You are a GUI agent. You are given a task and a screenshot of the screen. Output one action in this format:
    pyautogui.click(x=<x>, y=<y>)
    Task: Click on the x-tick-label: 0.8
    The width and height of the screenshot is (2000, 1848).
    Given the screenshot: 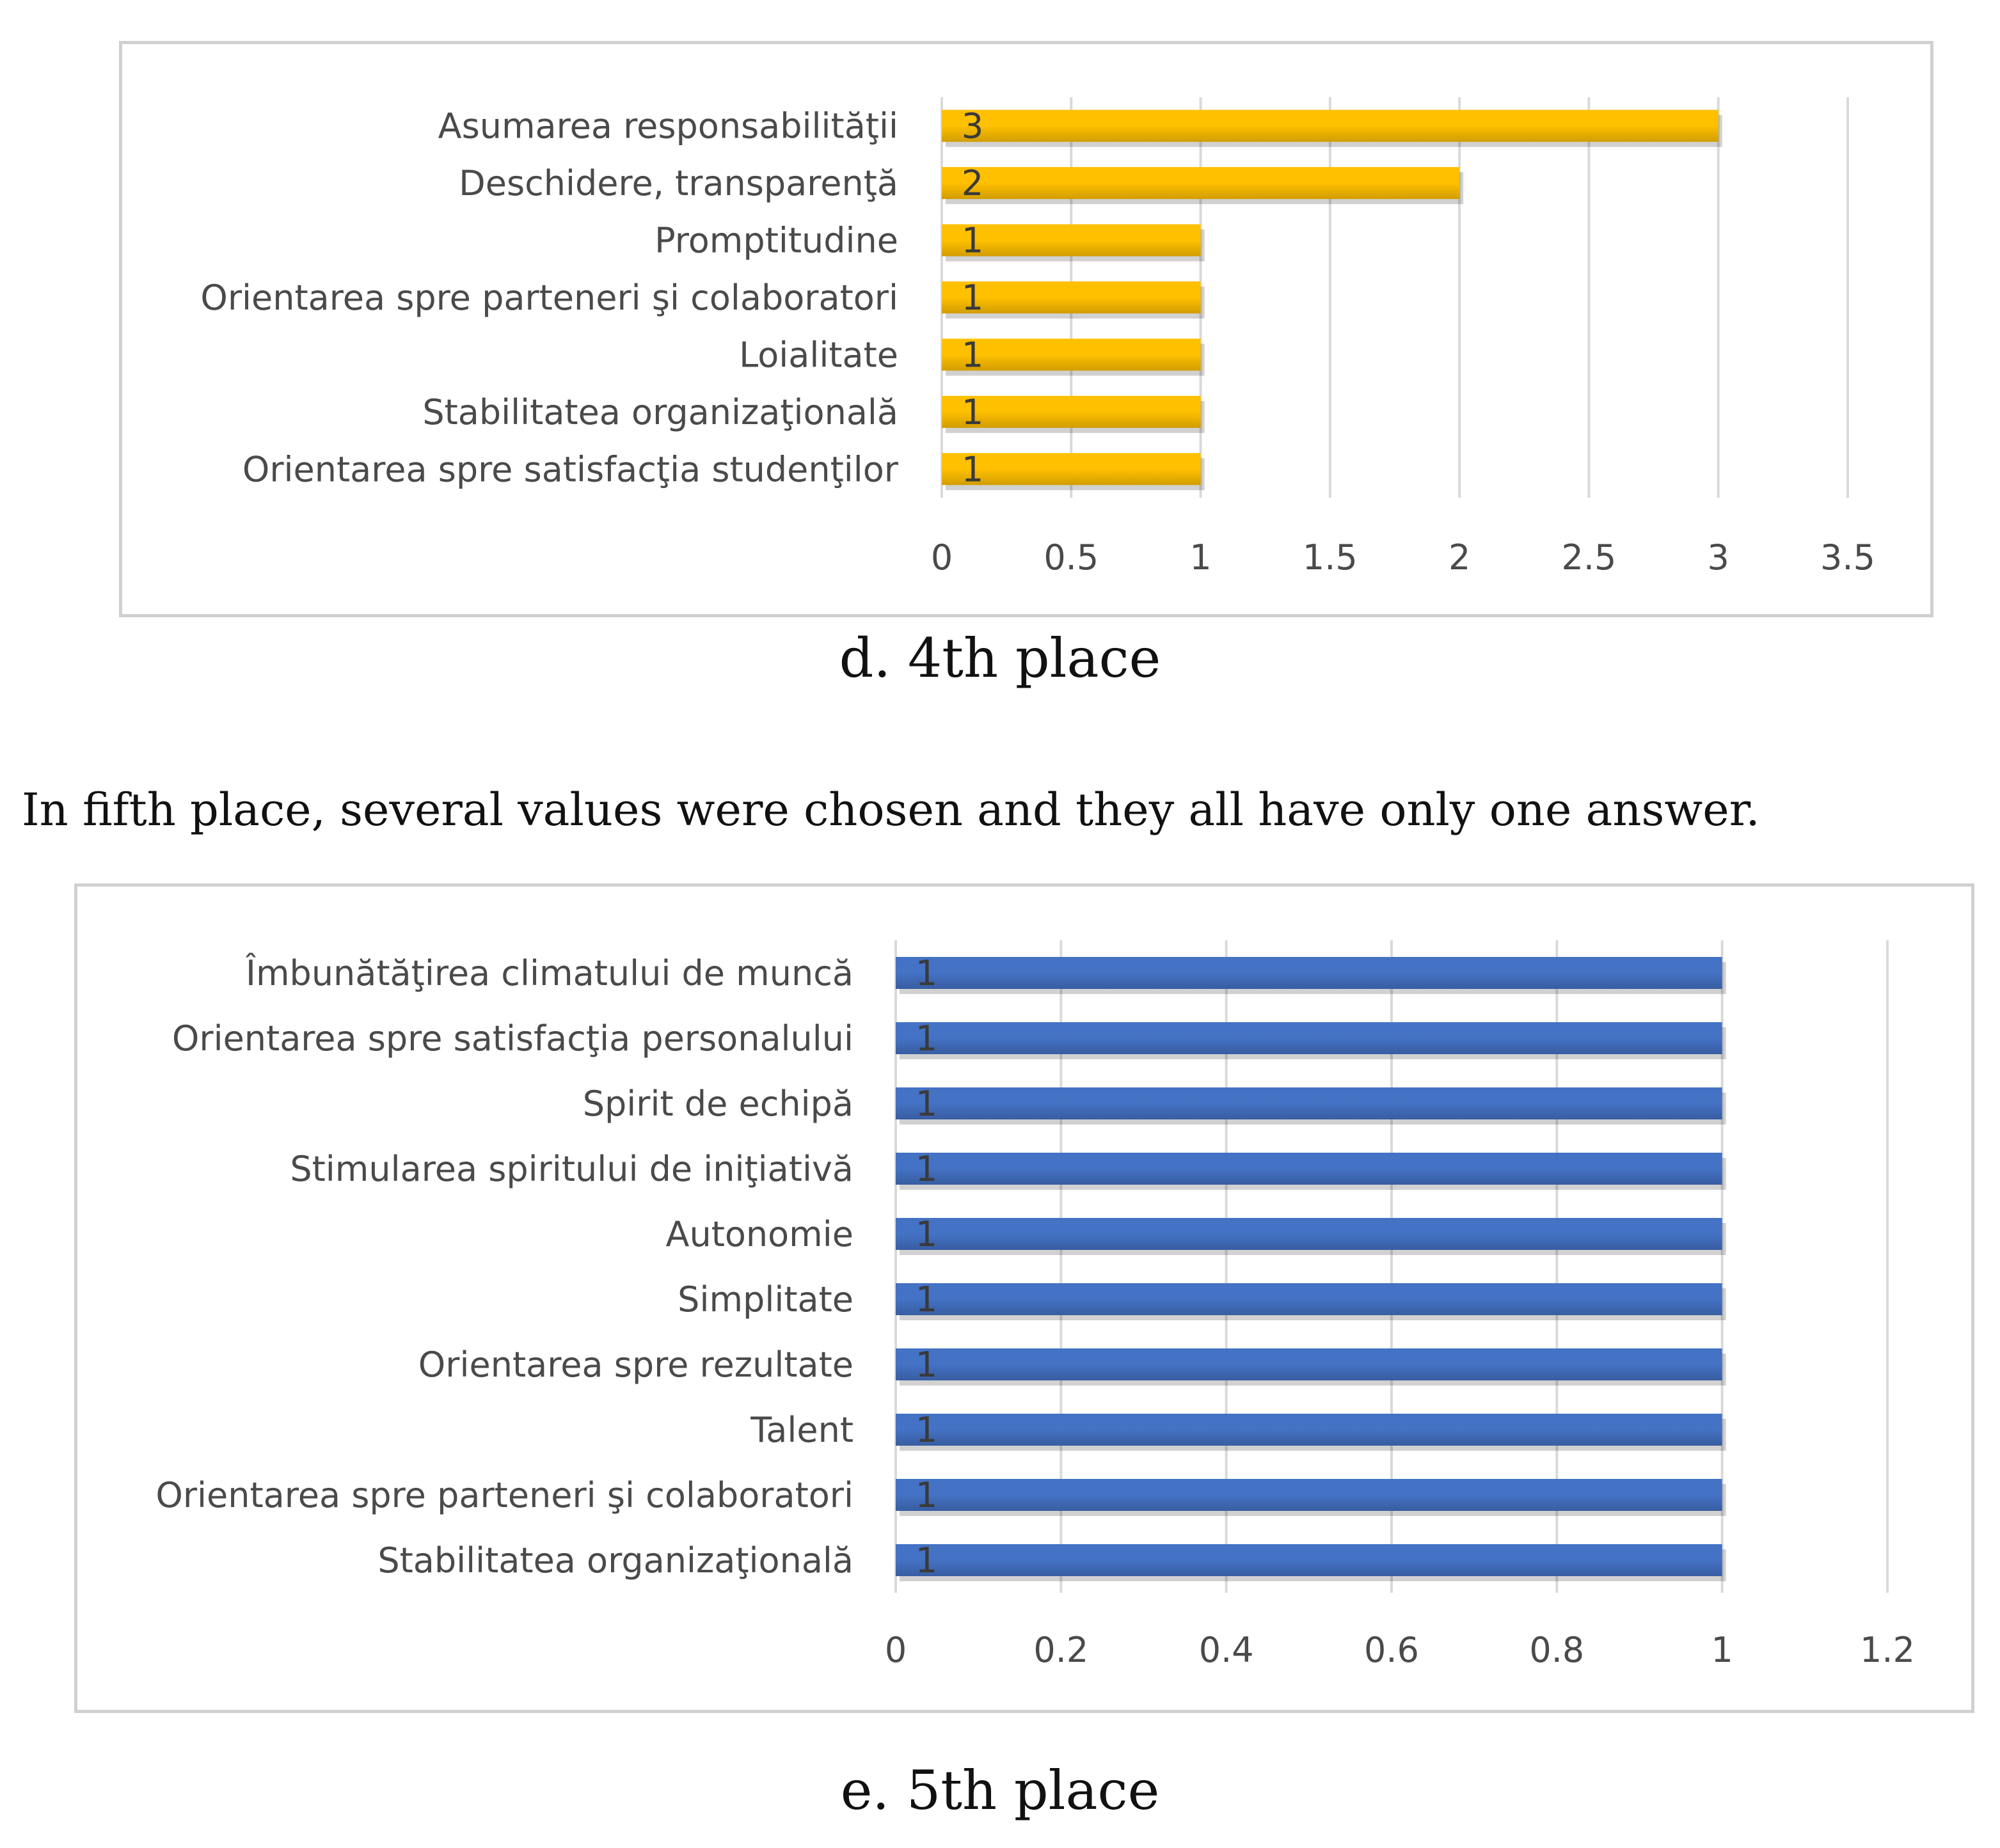 What is the action you would take?
    pyautogui.click(x=1556, y=1650)
    